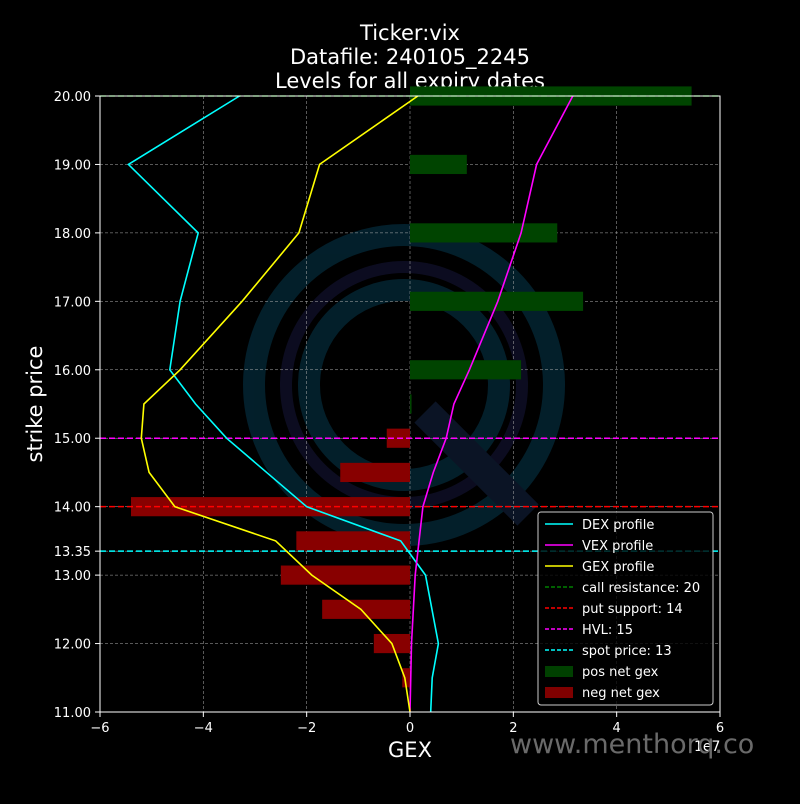 This screenshot has height=804, width=800. What do you see at coordinates (409, 33) in the screenshot?
I see `title-line-1: Ticker:vix` at bounding box center [409, 33].